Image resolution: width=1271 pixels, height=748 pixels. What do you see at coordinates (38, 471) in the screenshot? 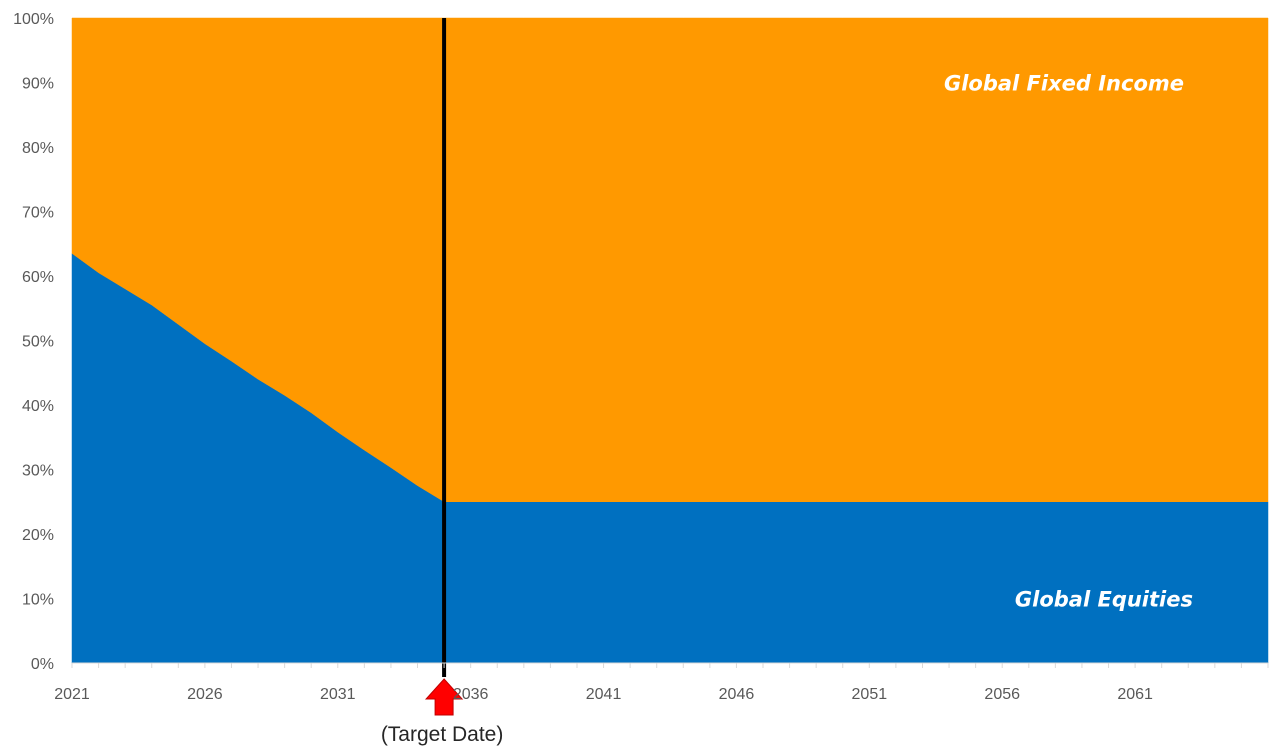
I see `y-tick-label: 30%` at bounding box center [38, 471].